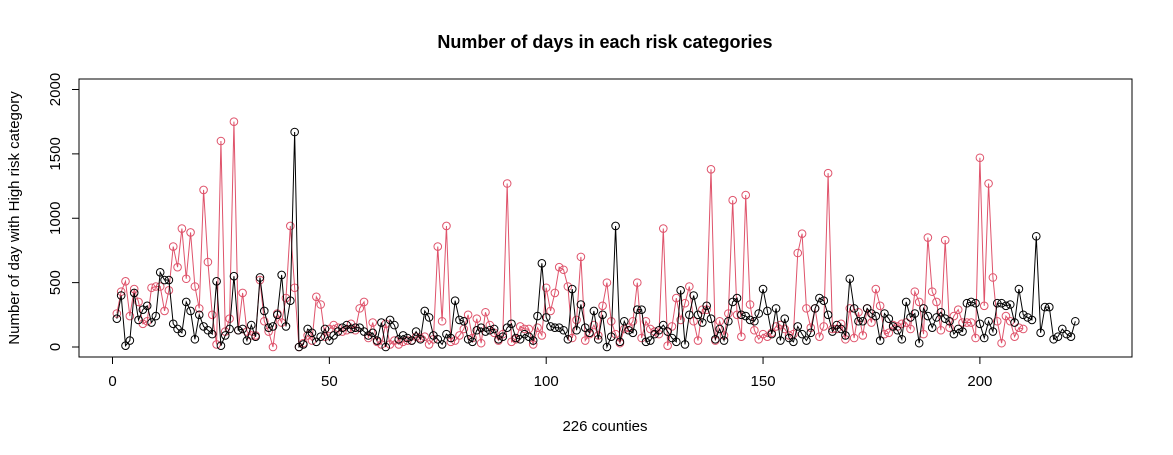  I want to click on chart-title: Number of days in each risk categories, so click(604, 42).